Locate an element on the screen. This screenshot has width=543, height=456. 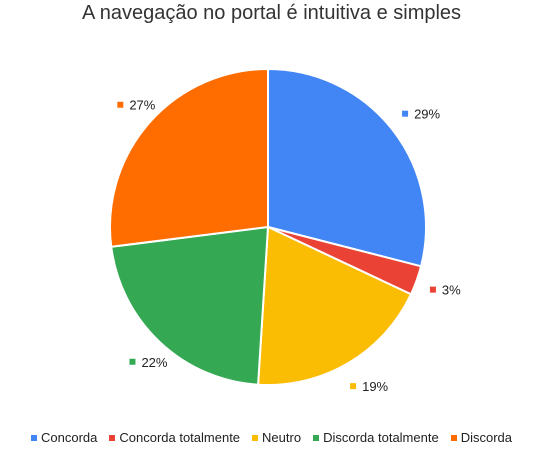
data-label: 22% is located at coordinates (148, 362).